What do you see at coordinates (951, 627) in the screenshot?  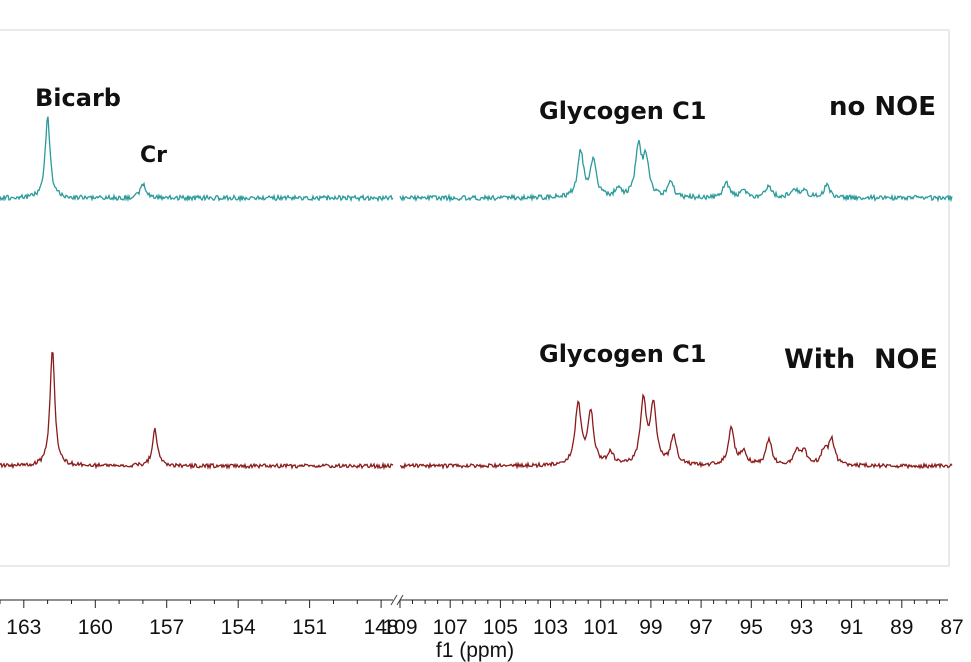 I see `tick-label: 87` at bounding box center [951, 627].